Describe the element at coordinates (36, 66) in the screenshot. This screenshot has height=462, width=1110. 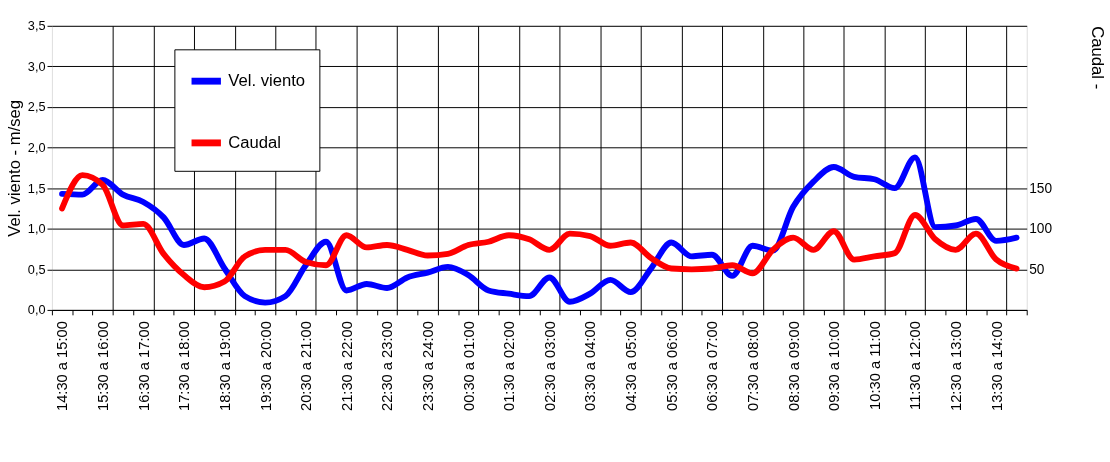
I see `y-tick-label: 3,0` at that location.